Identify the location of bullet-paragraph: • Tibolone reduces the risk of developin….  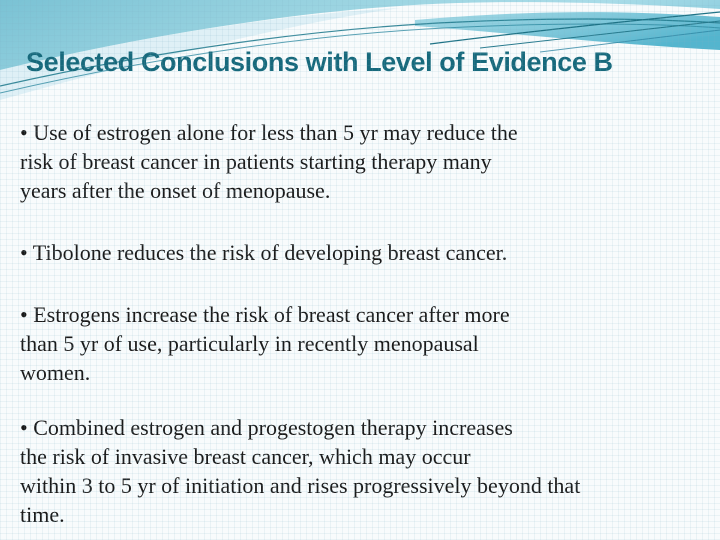
(264, 252).